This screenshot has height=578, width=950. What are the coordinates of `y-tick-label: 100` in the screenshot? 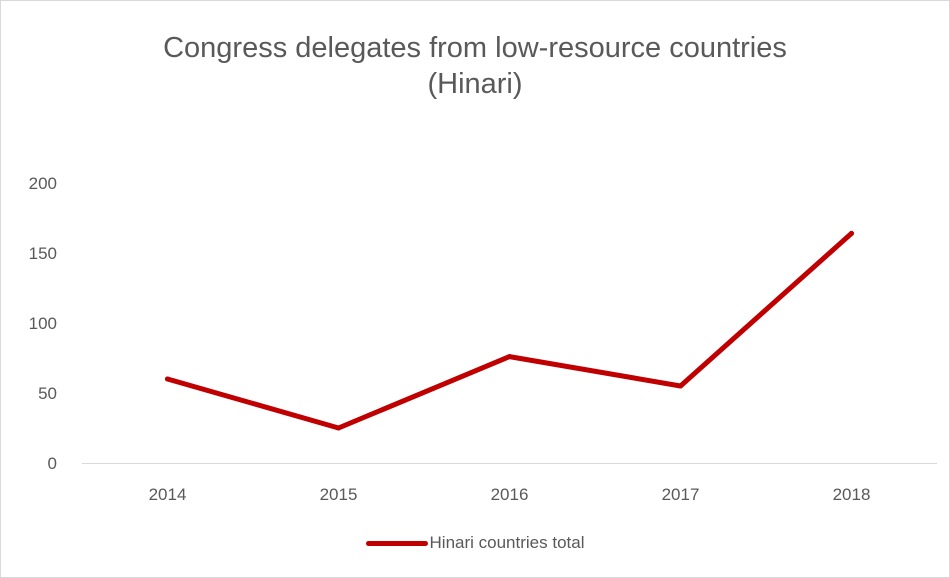 It's located at (43, 323).